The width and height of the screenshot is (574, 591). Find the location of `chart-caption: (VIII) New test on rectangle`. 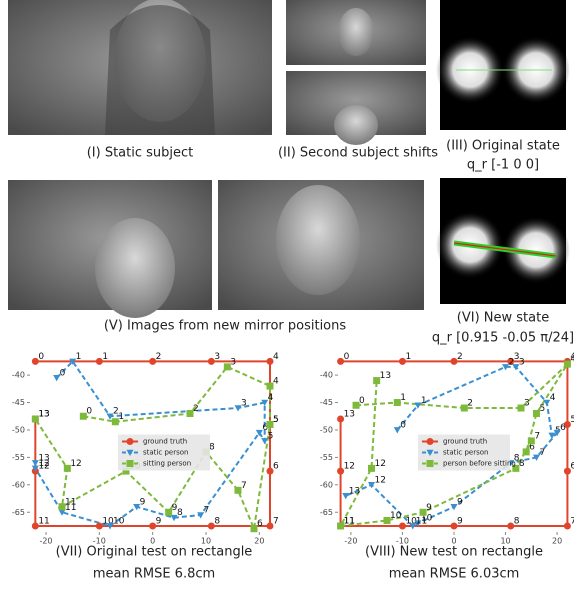

chart-caption: (VIII) New test on rectangle is located at coordinates (454, 552).